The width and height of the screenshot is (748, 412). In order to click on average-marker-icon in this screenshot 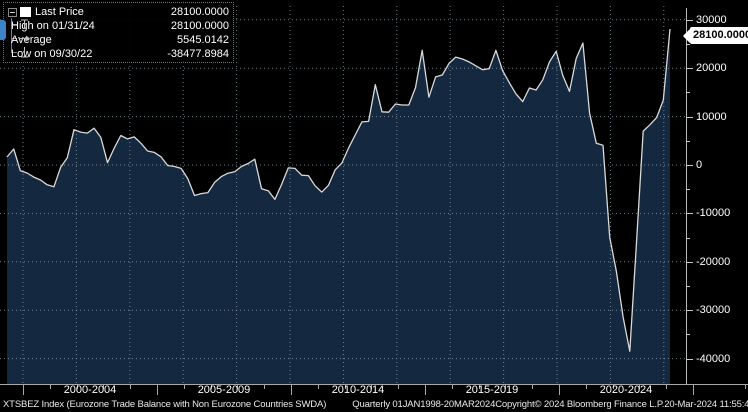, I will do `click(25, 38)`.